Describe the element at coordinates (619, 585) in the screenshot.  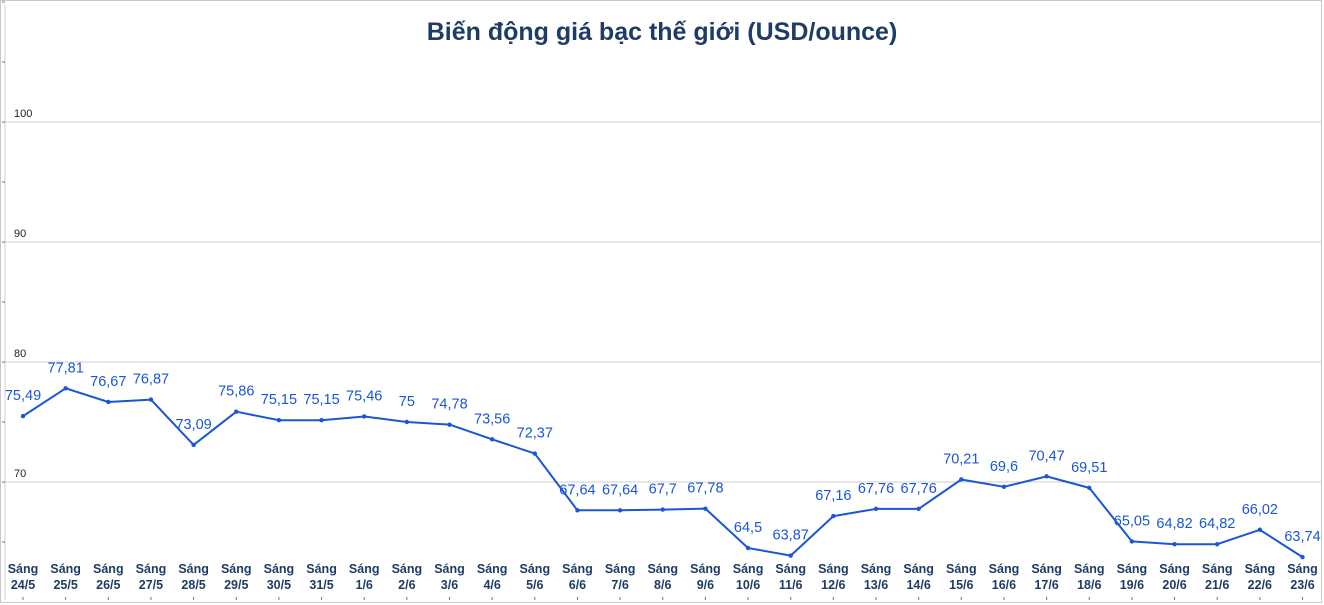
I see `x-tick-label: 7/6` at that location.